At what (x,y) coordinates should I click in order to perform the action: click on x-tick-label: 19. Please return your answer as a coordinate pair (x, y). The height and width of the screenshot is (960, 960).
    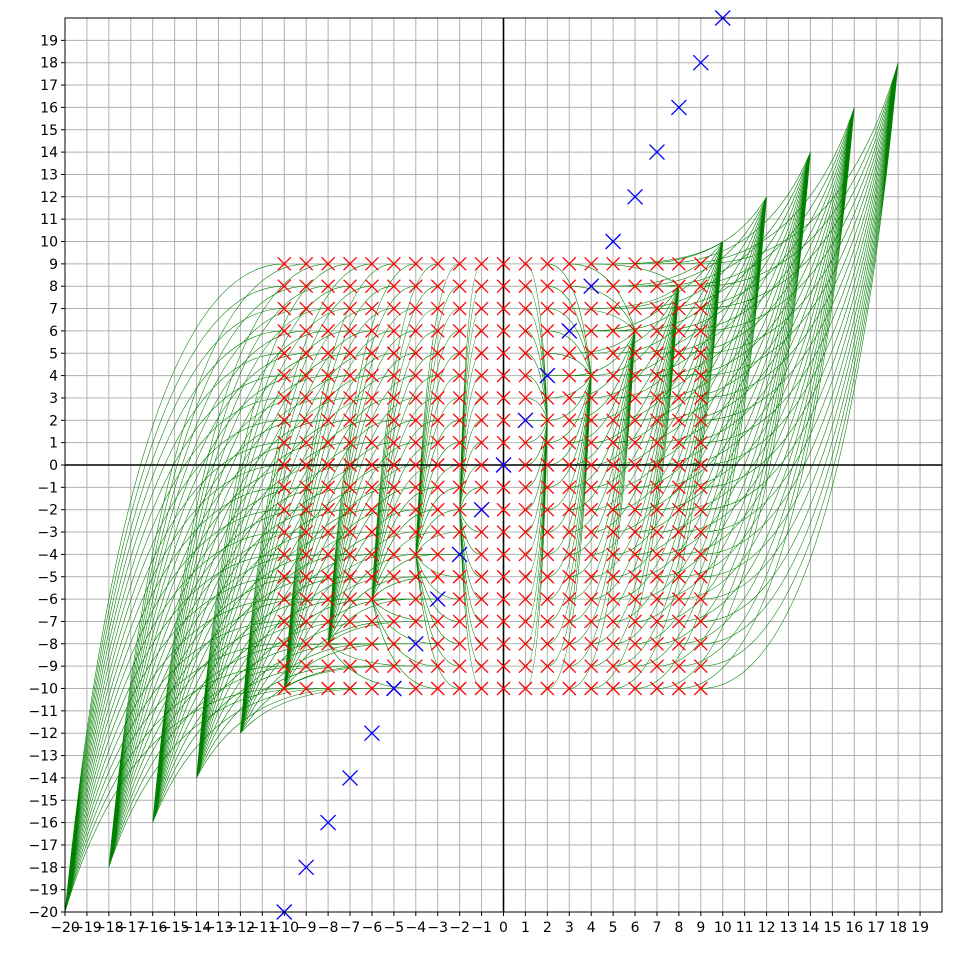
    Looking at the image, I should click on (920, 928).